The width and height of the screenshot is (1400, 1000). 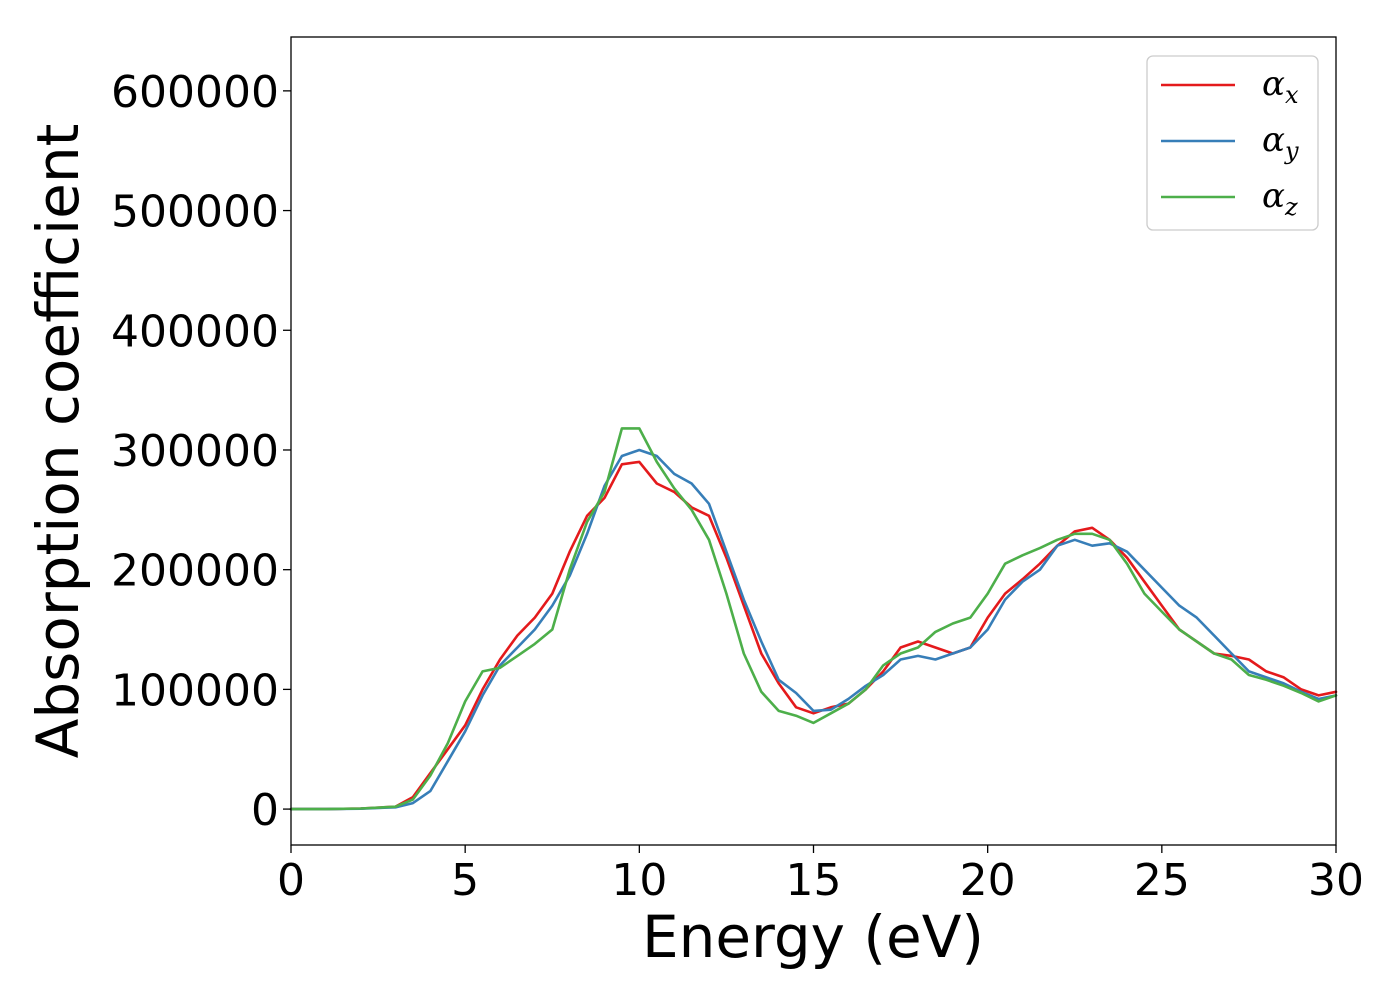 I want to click on y-tick-label: 200000, so click(x=195, y=571).